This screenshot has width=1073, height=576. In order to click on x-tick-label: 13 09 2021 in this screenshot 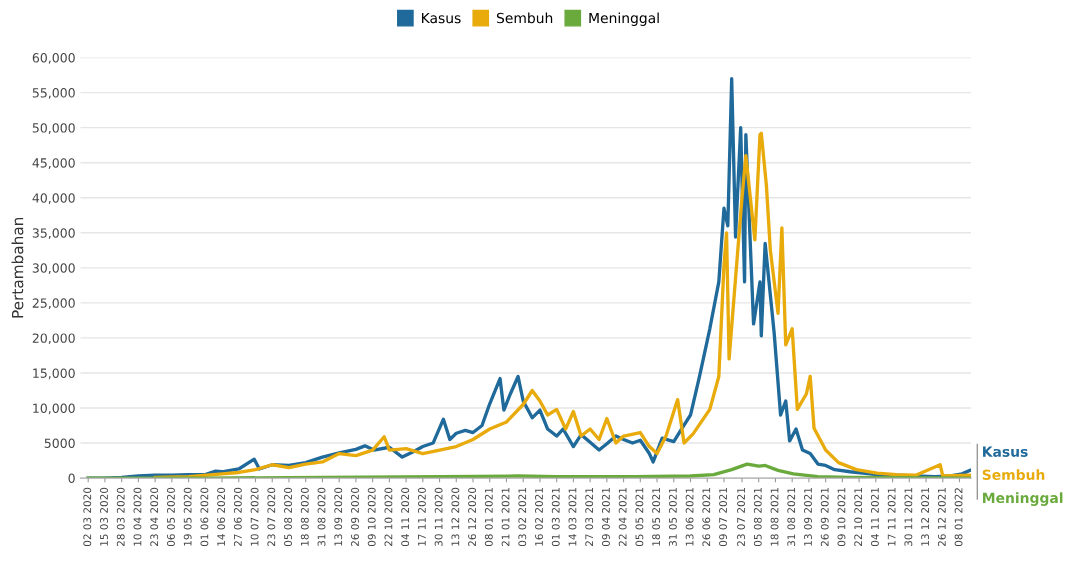, I will do `click(808, 517)`.